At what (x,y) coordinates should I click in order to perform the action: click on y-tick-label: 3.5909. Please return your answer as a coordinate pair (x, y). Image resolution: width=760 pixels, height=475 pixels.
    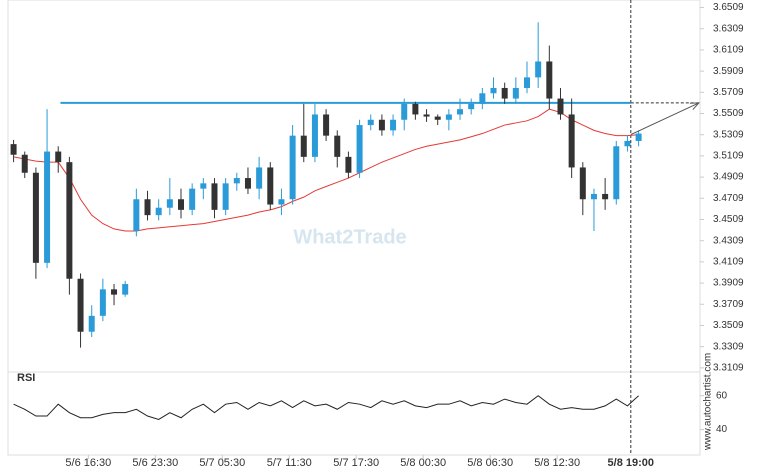
    Looking at the image, I should click on (728, 71).